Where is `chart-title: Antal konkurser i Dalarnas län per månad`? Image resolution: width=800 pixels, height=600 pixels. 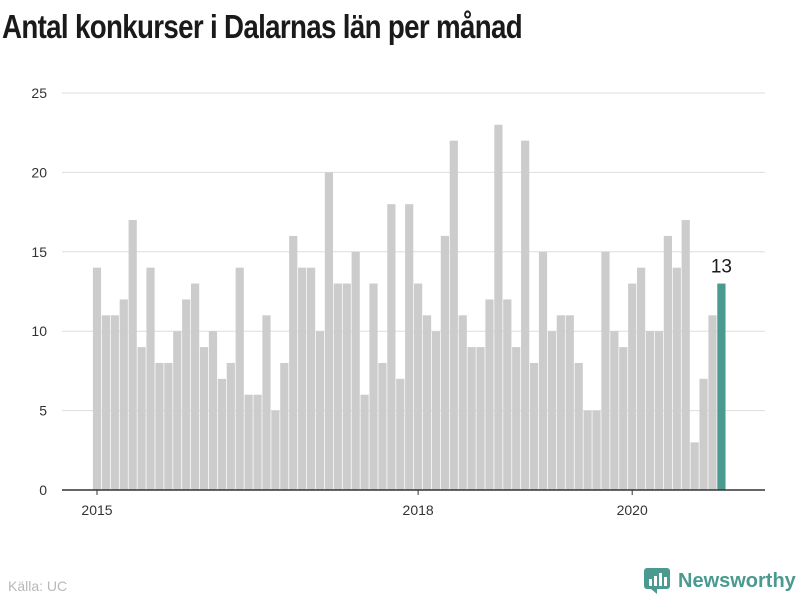 chart-title: Antal konkurser i Dalarnas län per månad is located at coordinates (262, 26).